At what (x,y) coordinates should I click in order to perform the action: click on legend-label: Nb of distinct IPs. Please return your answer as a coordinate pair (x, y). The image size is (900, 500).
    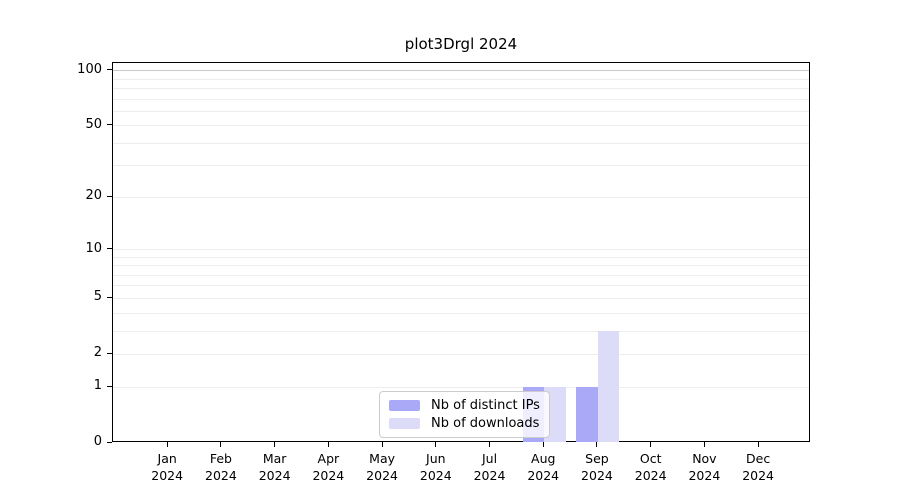
    Looking at the image, I should click on (485, 405).